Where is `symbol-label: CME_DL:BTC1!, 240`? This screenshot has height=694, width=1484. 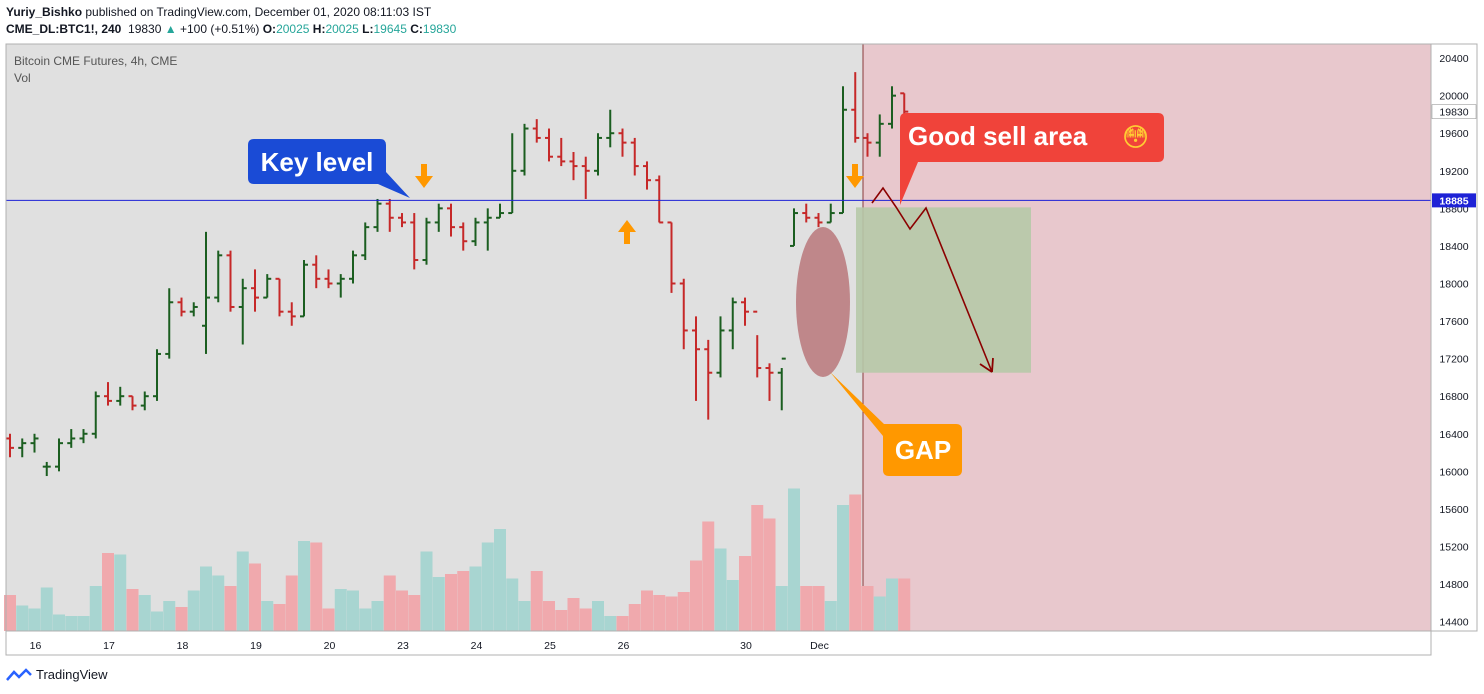
symbol-label: CME_DL:BTC1!, 240 is located at coordinates (64, 29).